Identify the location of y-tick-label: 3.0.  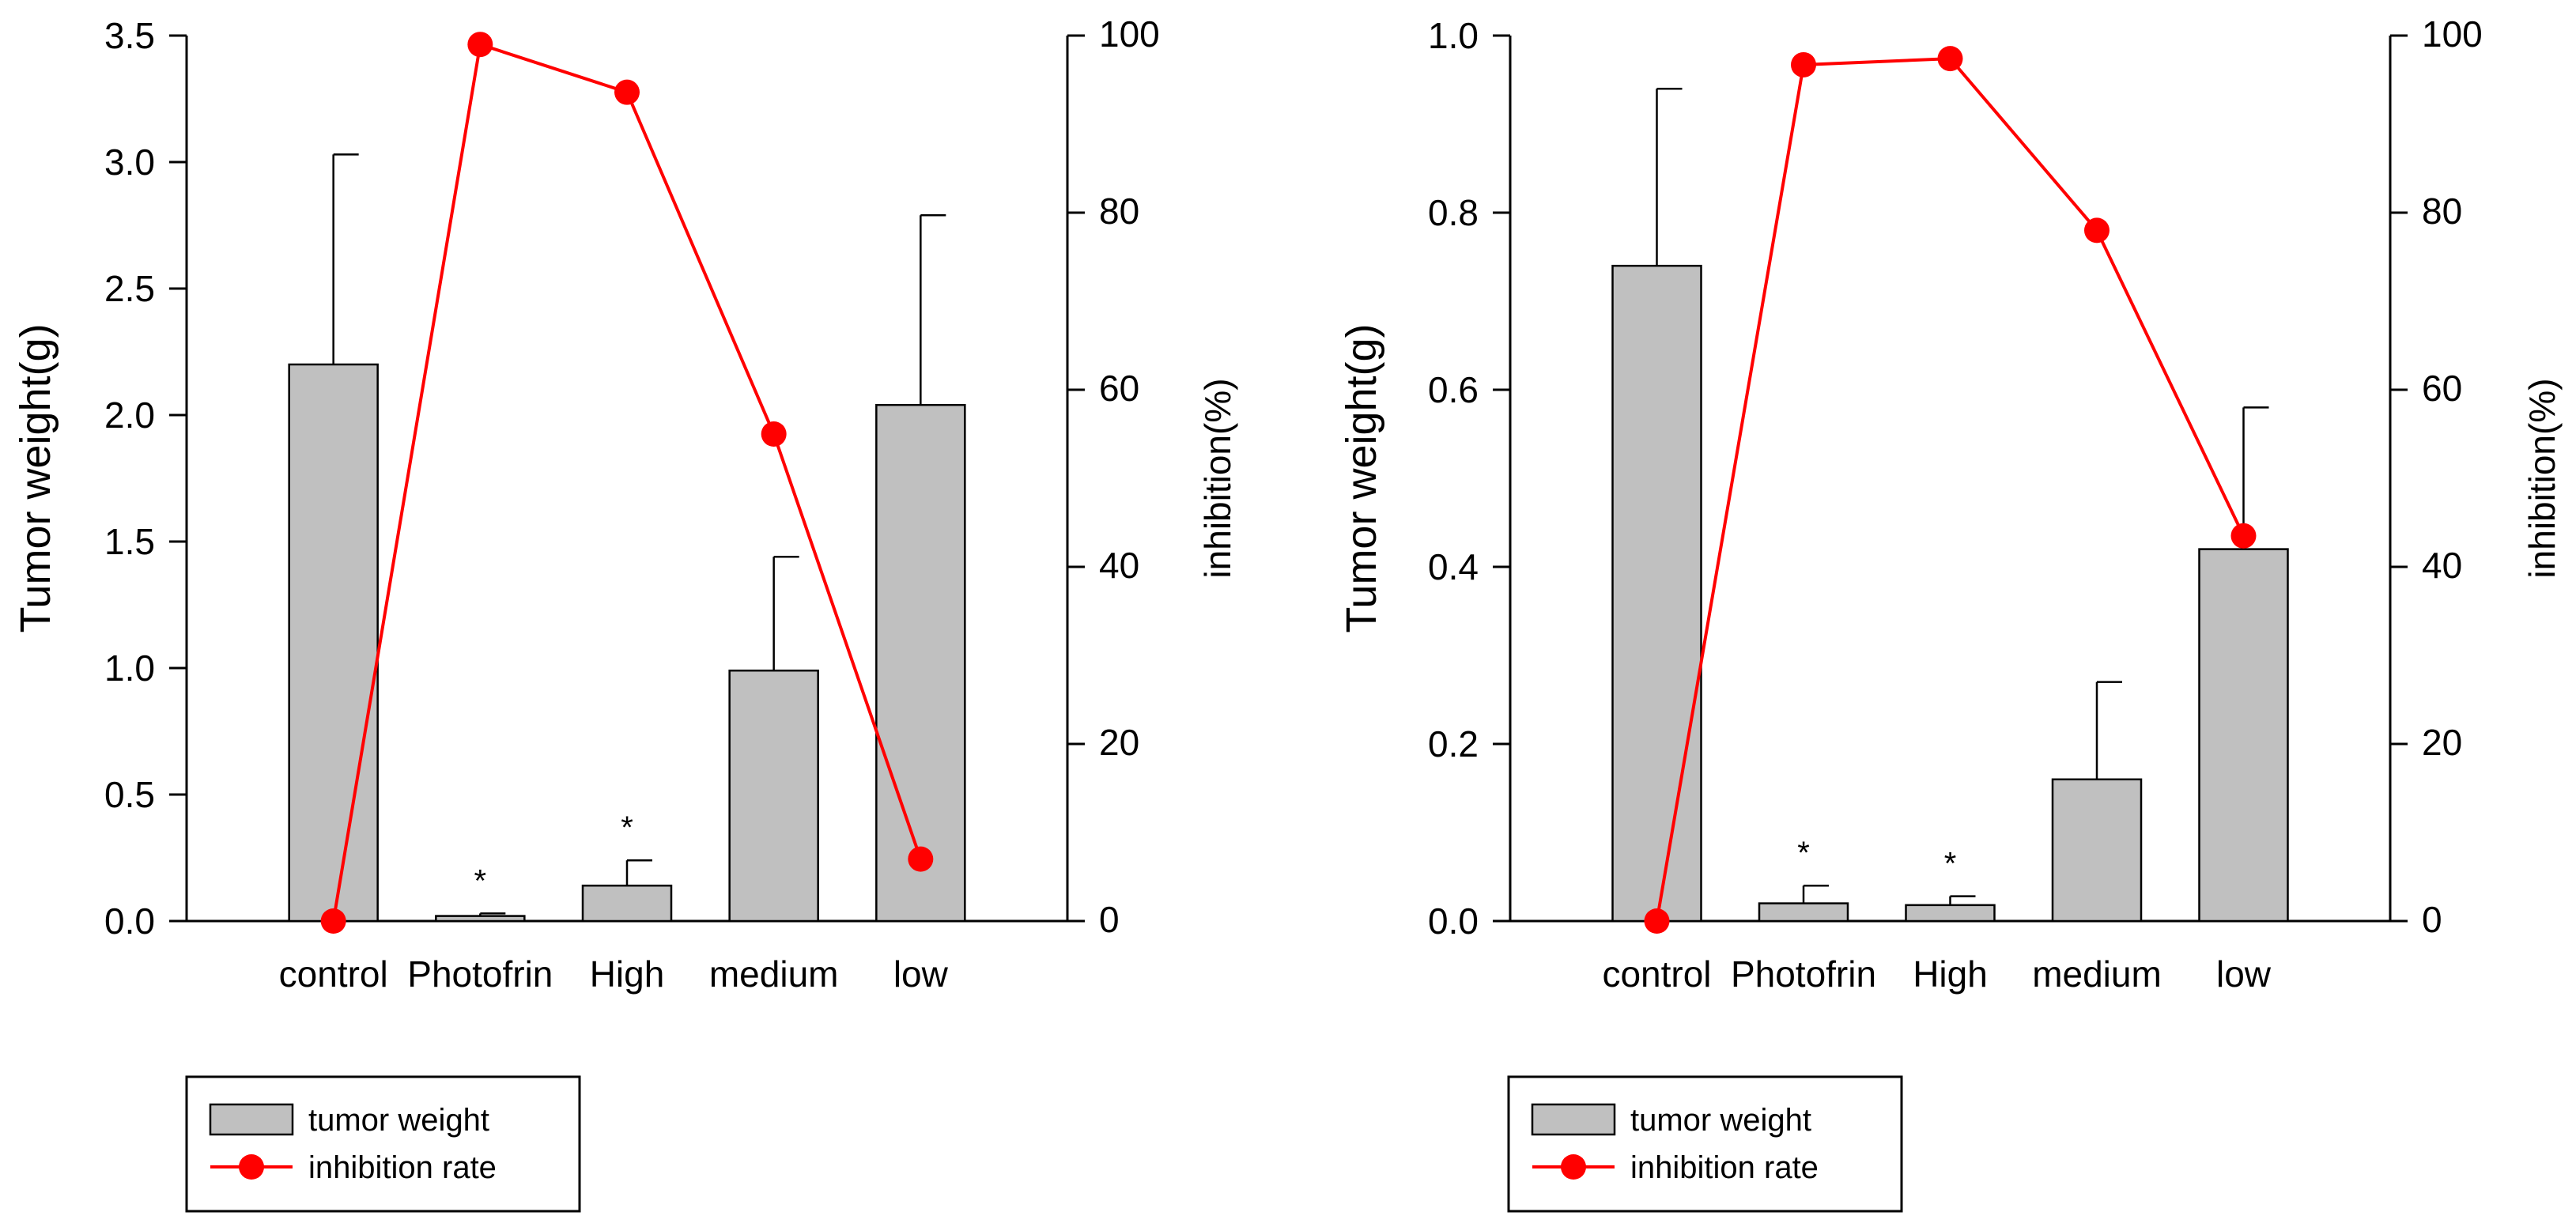
(129, 162).